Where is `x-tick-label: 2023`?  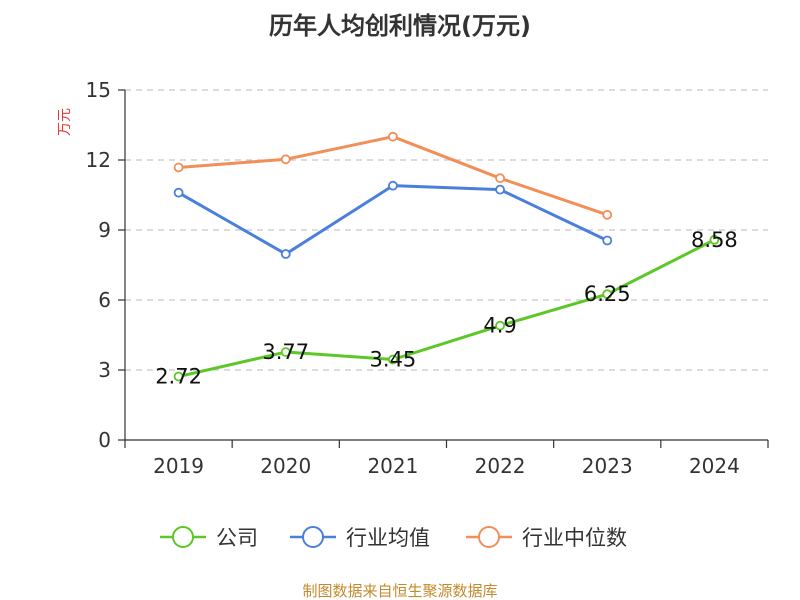
x-tick-label: 2023 is located at coordinates (607, 466).